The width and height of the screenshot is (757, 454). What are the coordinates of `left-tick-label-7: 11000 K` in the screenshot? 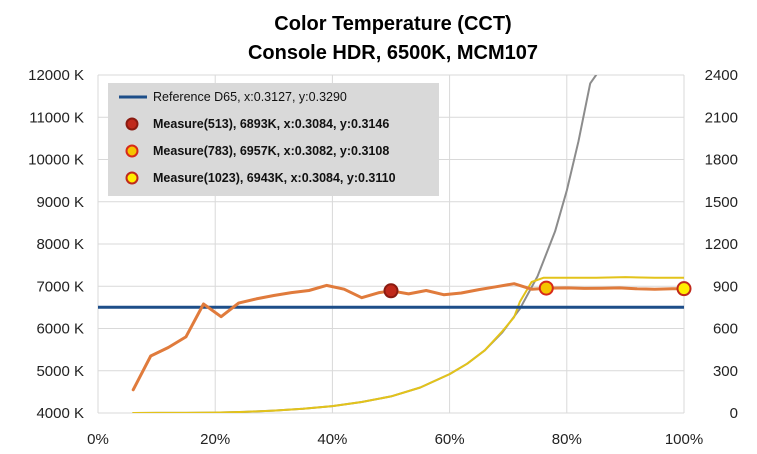 It's located at (56, 117).